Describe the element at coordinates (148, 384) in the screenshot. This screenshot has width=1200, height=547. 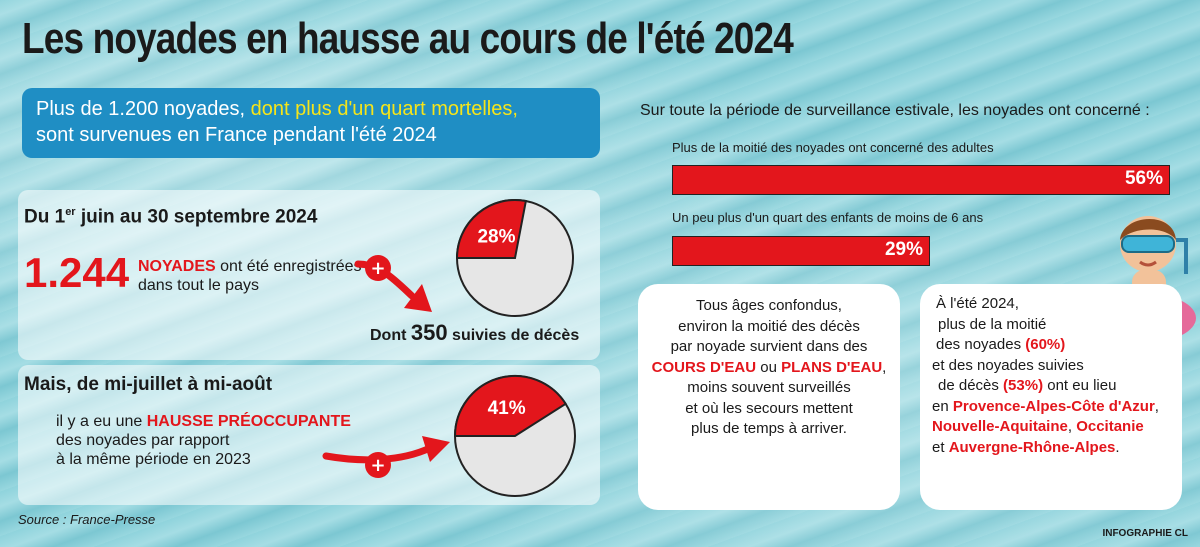
I see `section2-period: Mais, de mi-juillet à mi-août` at that location.